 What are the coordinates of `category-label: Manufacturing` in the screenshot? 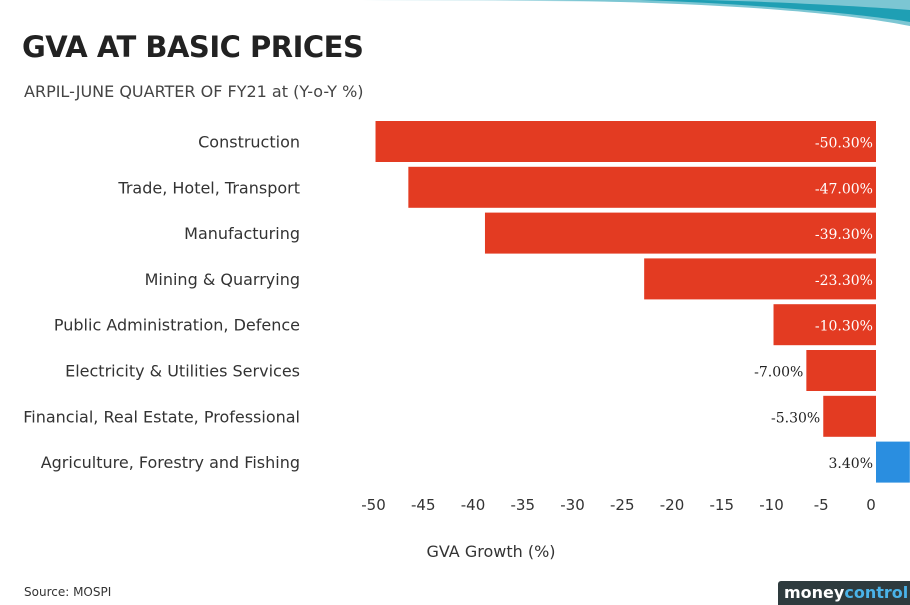 It's located at (242, 233).